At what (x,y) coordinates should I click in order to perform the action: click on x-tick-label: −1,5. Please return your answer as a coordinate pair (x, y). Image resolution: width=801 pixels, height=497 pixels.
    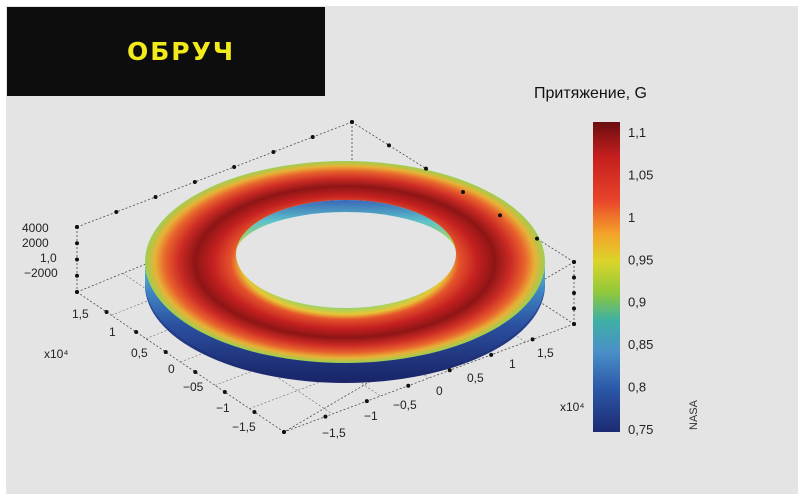
    Looking at the image, I should click on (334, 433).